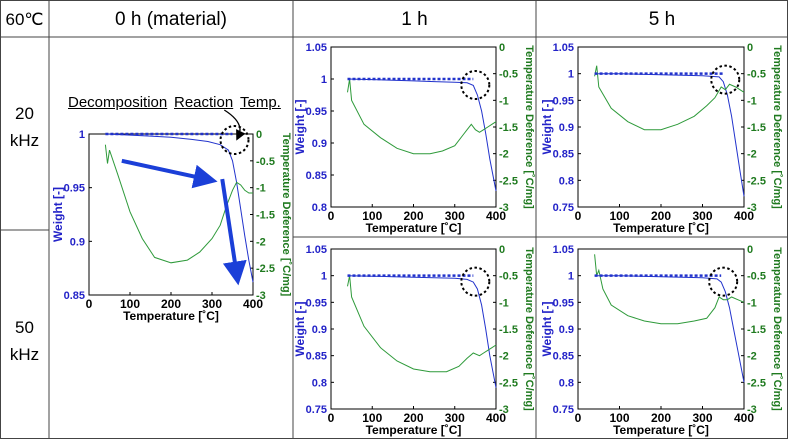 This screenshot has width=788, height=444. I want to click on row-label-20-unit: kHz, so click(24, 140).